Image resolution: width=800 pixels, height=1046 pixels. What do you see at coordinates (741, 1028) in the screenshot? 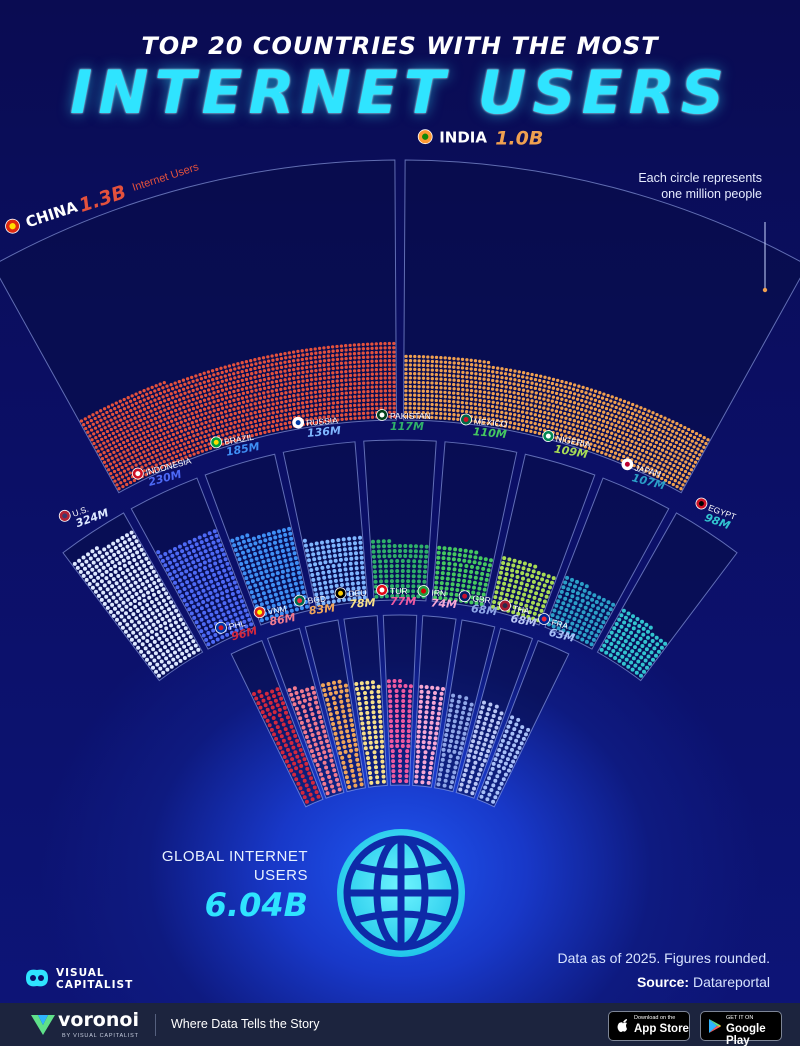
I see `google-play-button: GET IT ON Google Play` at bounding box center [741, 1028].